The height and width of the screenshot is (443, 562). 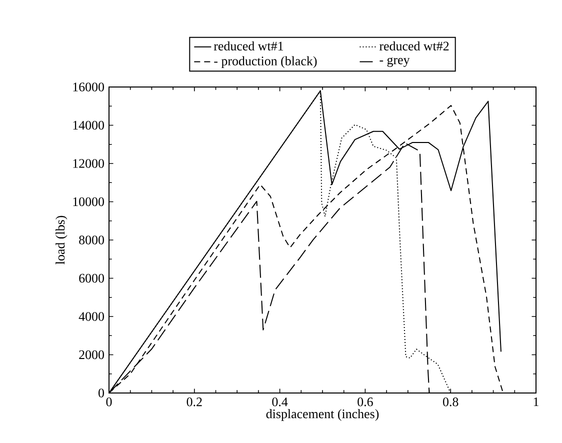 What do you see at coordinates (109, 402) in the screenshot?
I see `x-tick-label: 0` at bounding box center [109, 402].